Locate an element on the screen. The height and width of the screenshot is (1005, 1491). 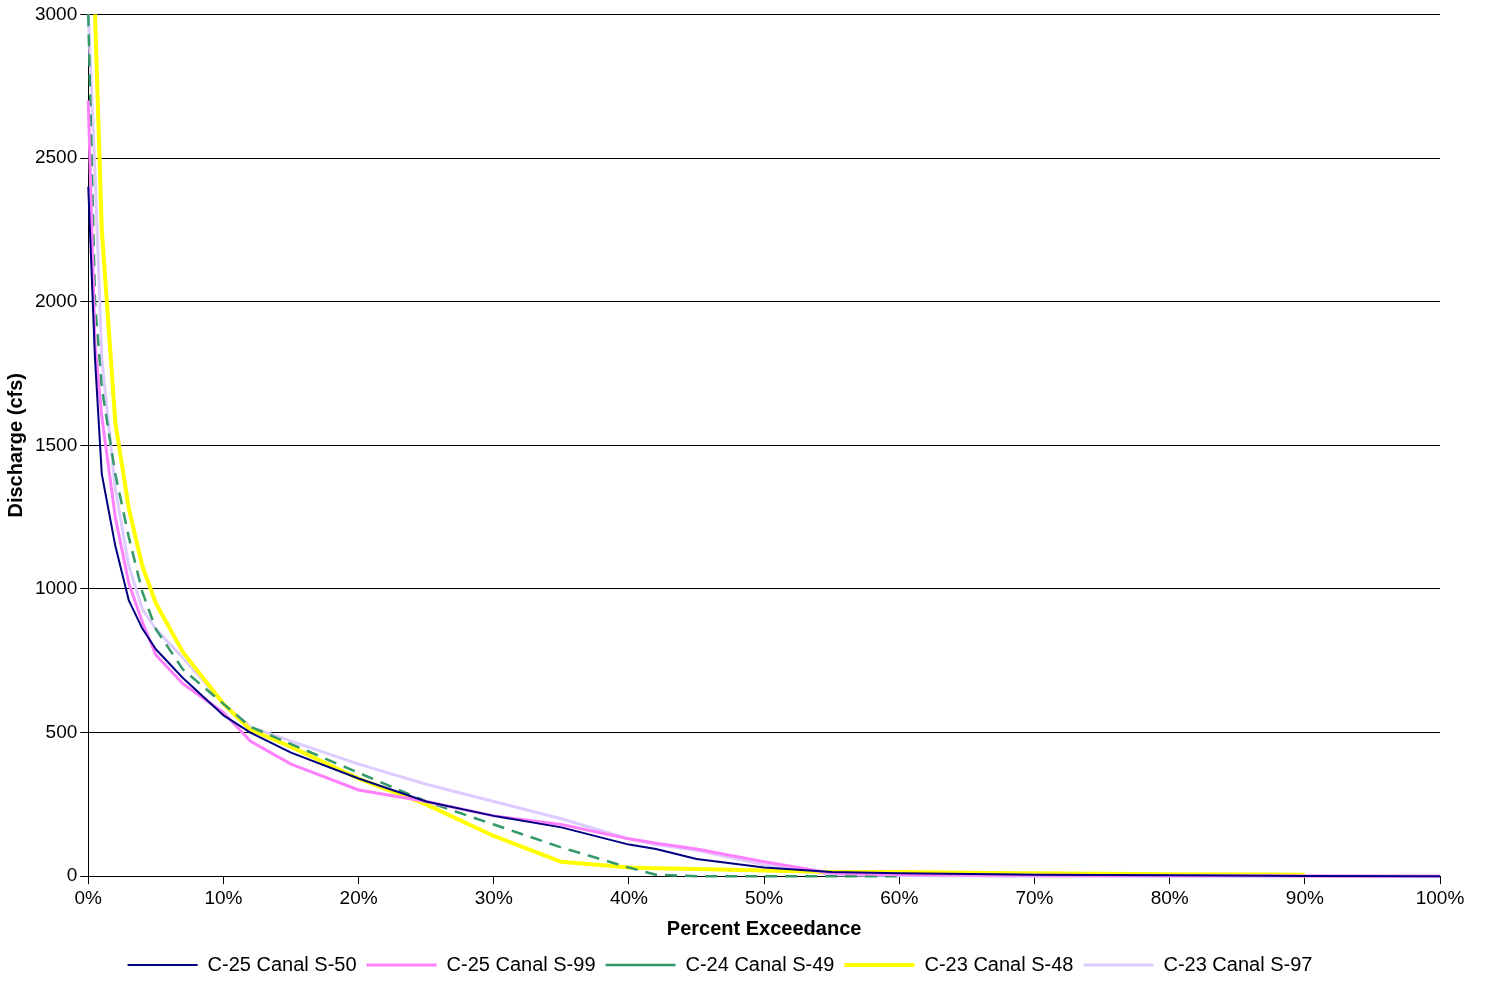
y-tick-label: 500 is located at coordinates (61, 731).